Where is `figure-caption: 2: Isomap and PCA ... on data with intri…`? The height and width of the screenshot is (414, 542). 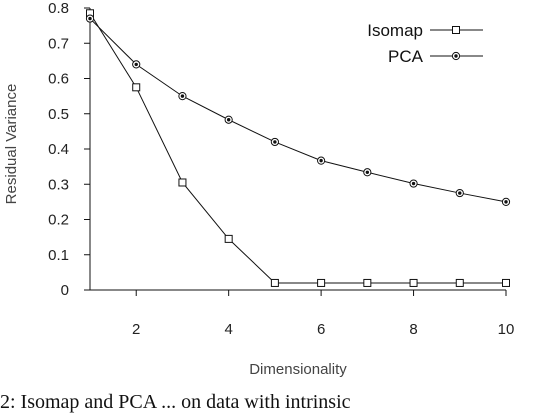 figure-caption: 2: Isomap and PCA ... on data with intri… is located at coordinates (175, 402).